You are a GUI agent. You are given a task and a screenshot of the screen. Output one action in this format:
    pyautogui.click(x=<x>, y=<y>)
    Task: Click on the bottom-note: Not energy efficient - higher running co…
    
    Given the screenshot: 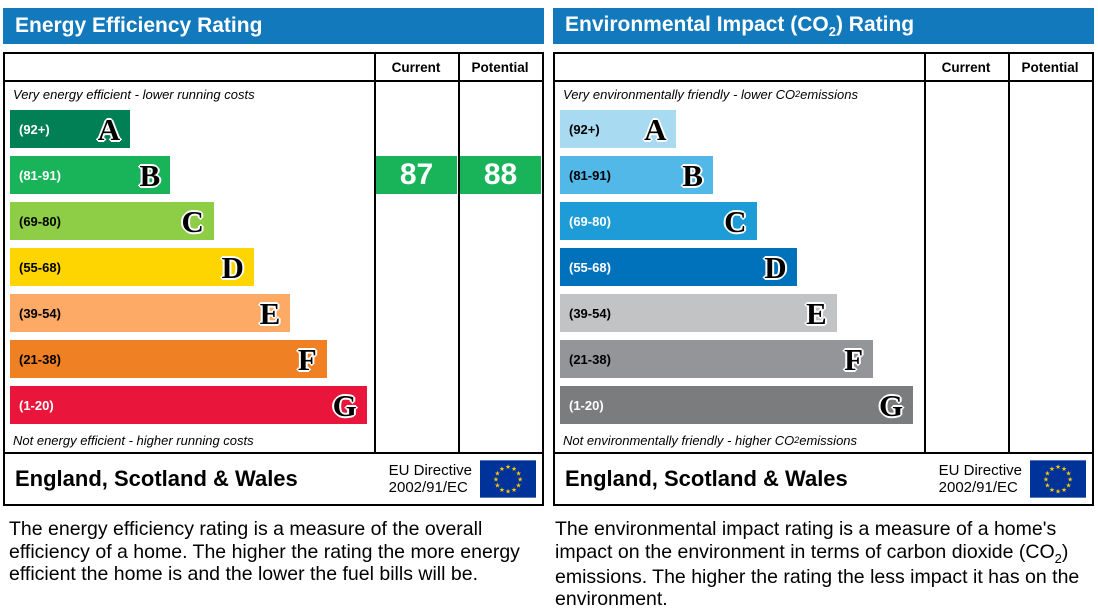 What is the action you would take?
    pyautogui.click(x=133, y=440)
    